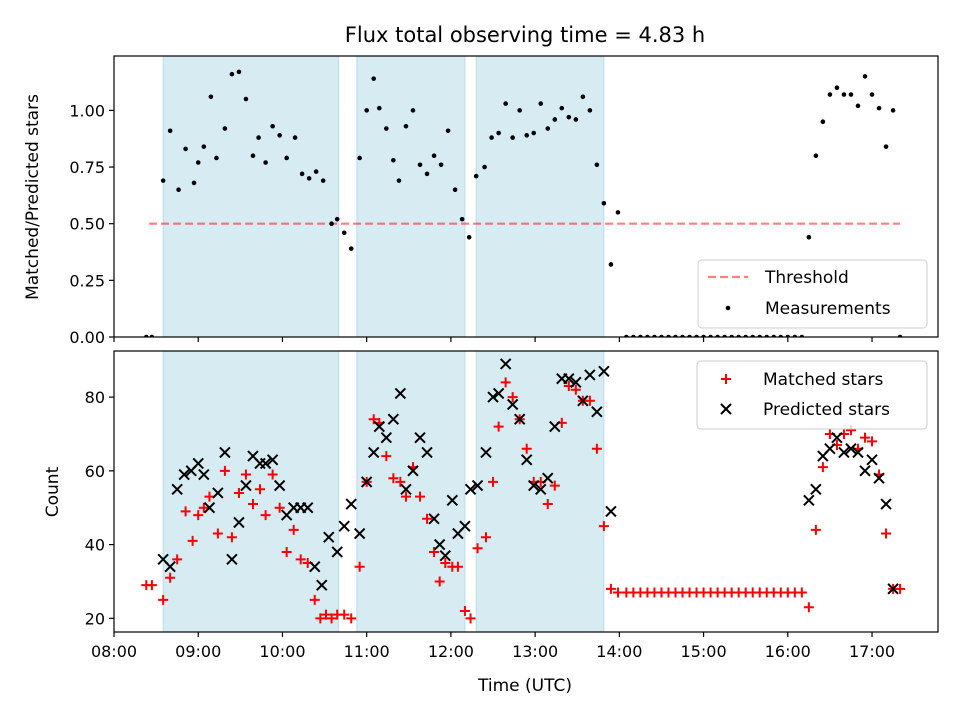  I want to click on x-tick-label: 16:00, so click(788, 651).